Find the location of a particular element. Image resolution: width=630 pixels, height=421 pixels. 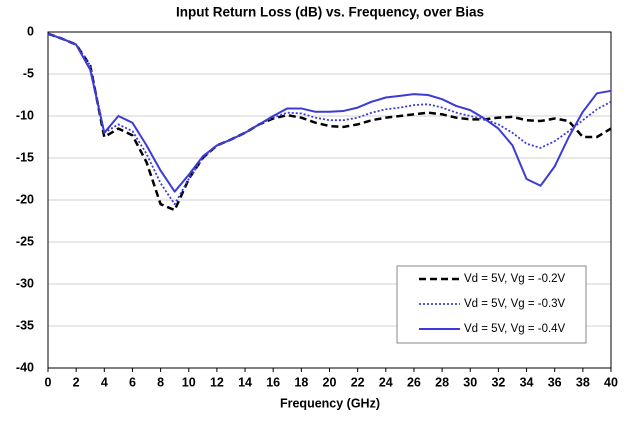

y-tick-label: -10 is located at coordinates (25, 115).